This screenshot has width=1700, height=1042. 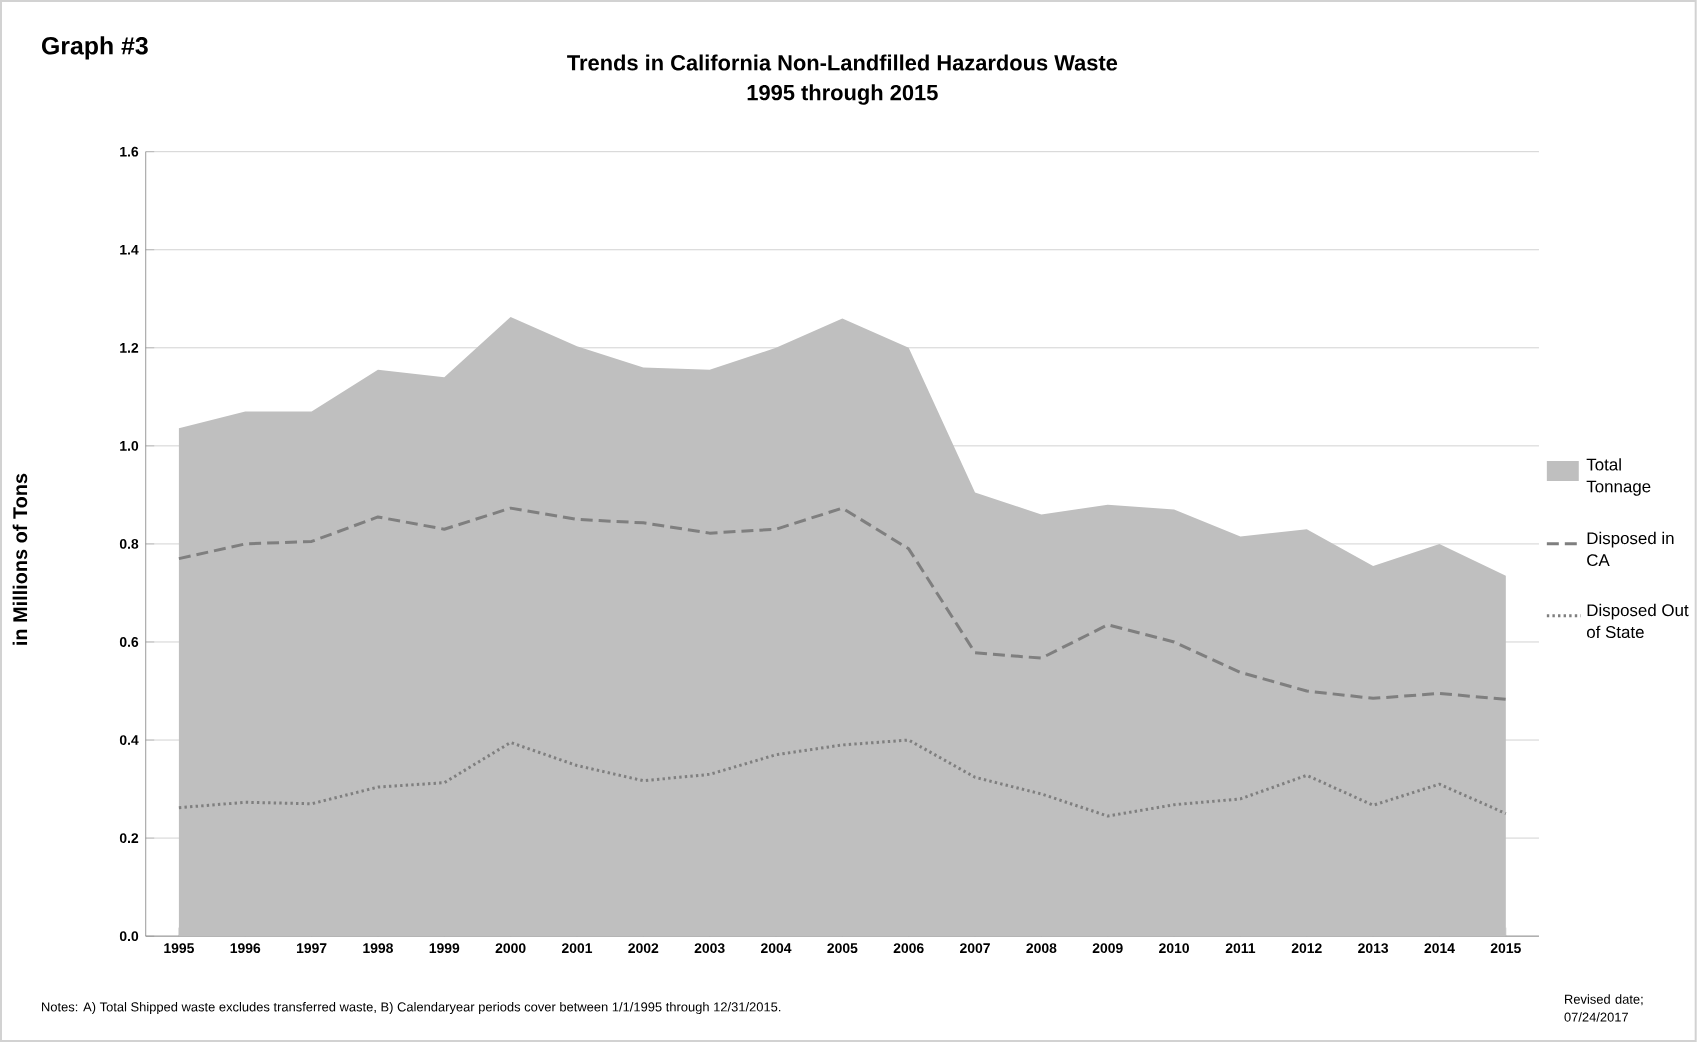 What do you see at coordinates (1041, 948) in the screenshot?
I see `x-tick-label: 2008` at bounding box center [1041, 948].